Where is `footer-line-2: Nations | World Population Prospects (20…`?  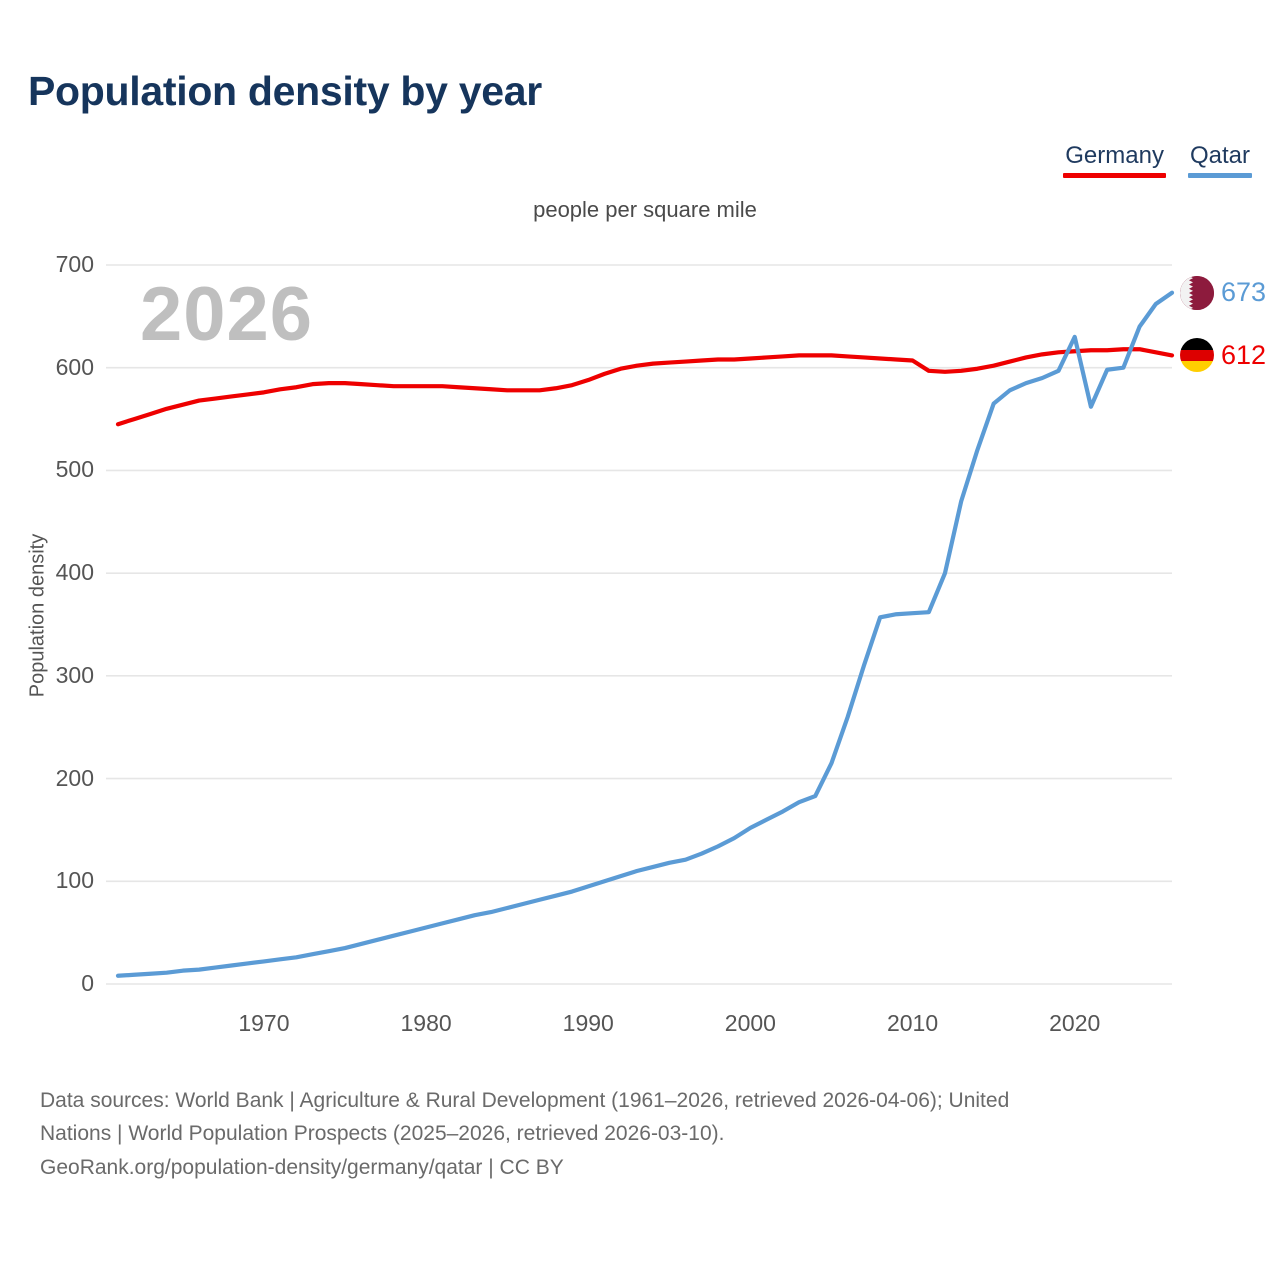 footer-line-2: Nations | World Population Prospects (20… is located at coordinates (382, 1133).